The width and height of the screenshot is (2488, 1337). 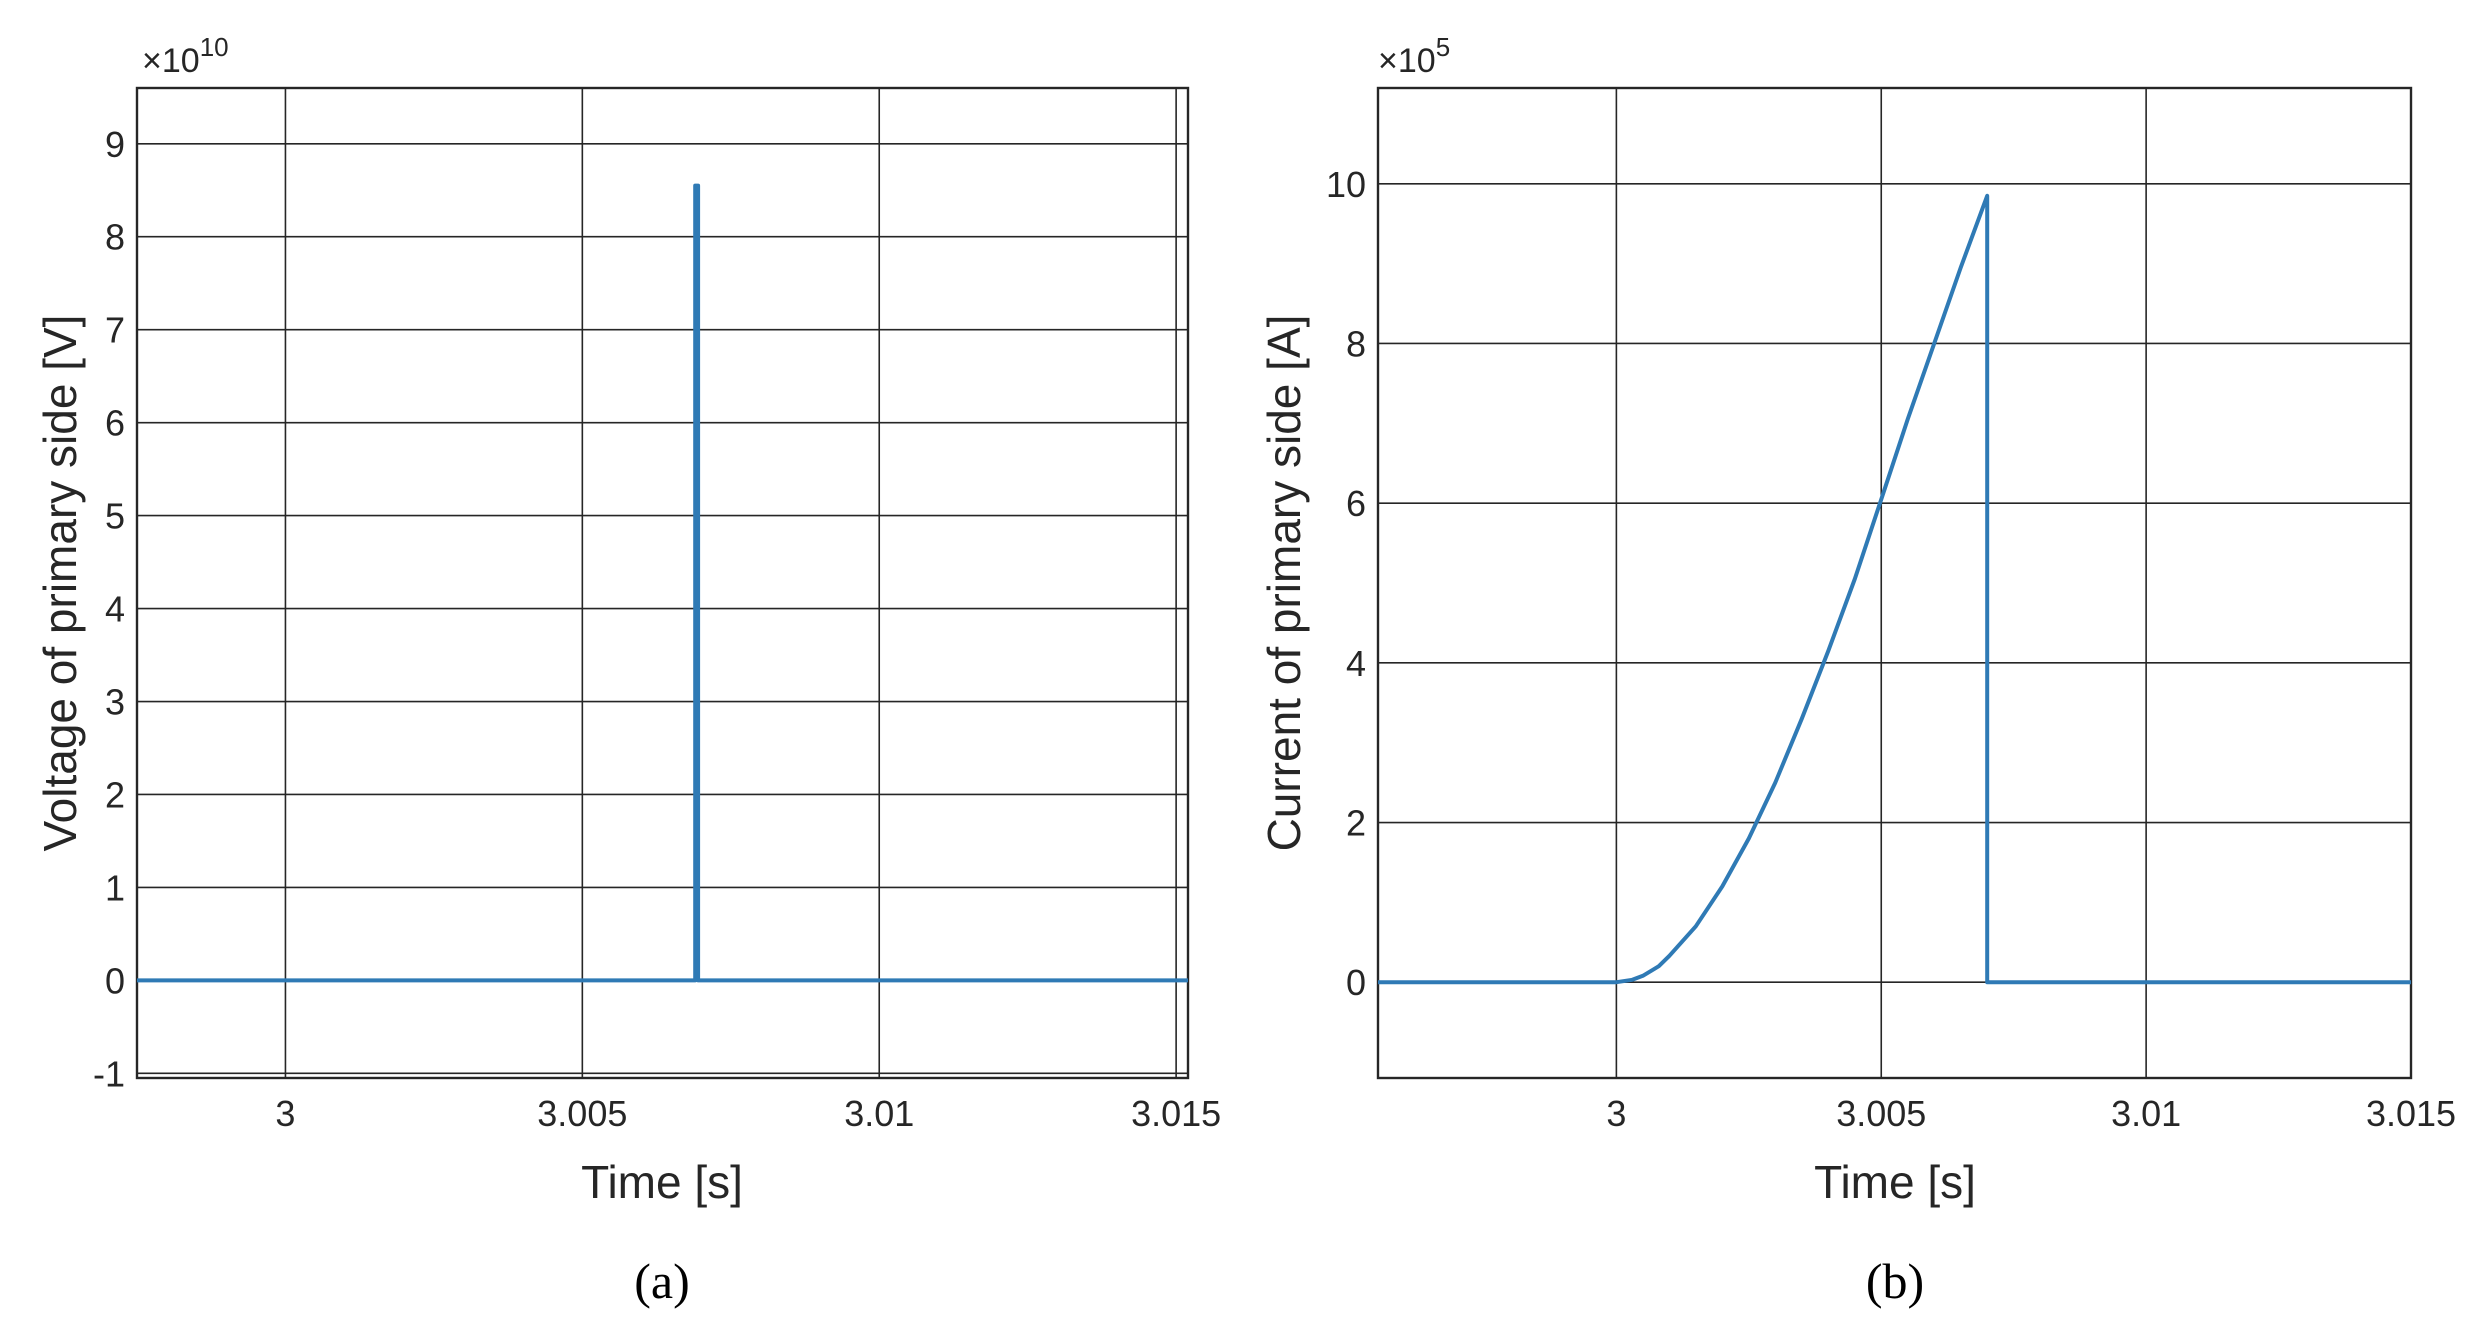 I want to click on current-x-tick-label: 3.01, so click(x=2146, y=1113).